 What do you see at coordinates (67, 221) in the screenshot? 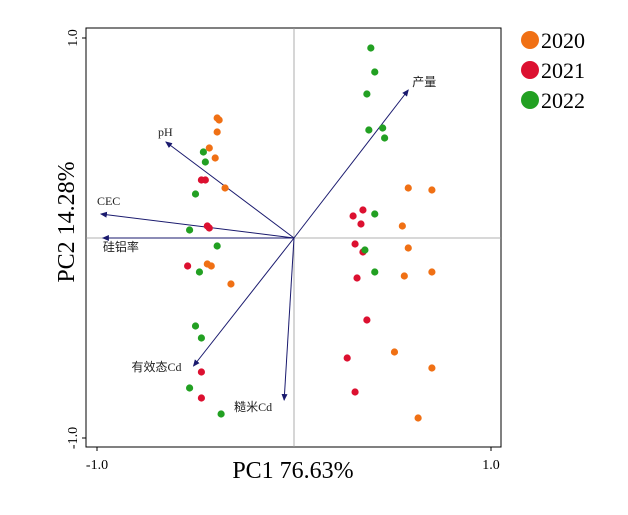
I see `y-axis-label: PC2 14.28%` at bounding box center [67, 221].